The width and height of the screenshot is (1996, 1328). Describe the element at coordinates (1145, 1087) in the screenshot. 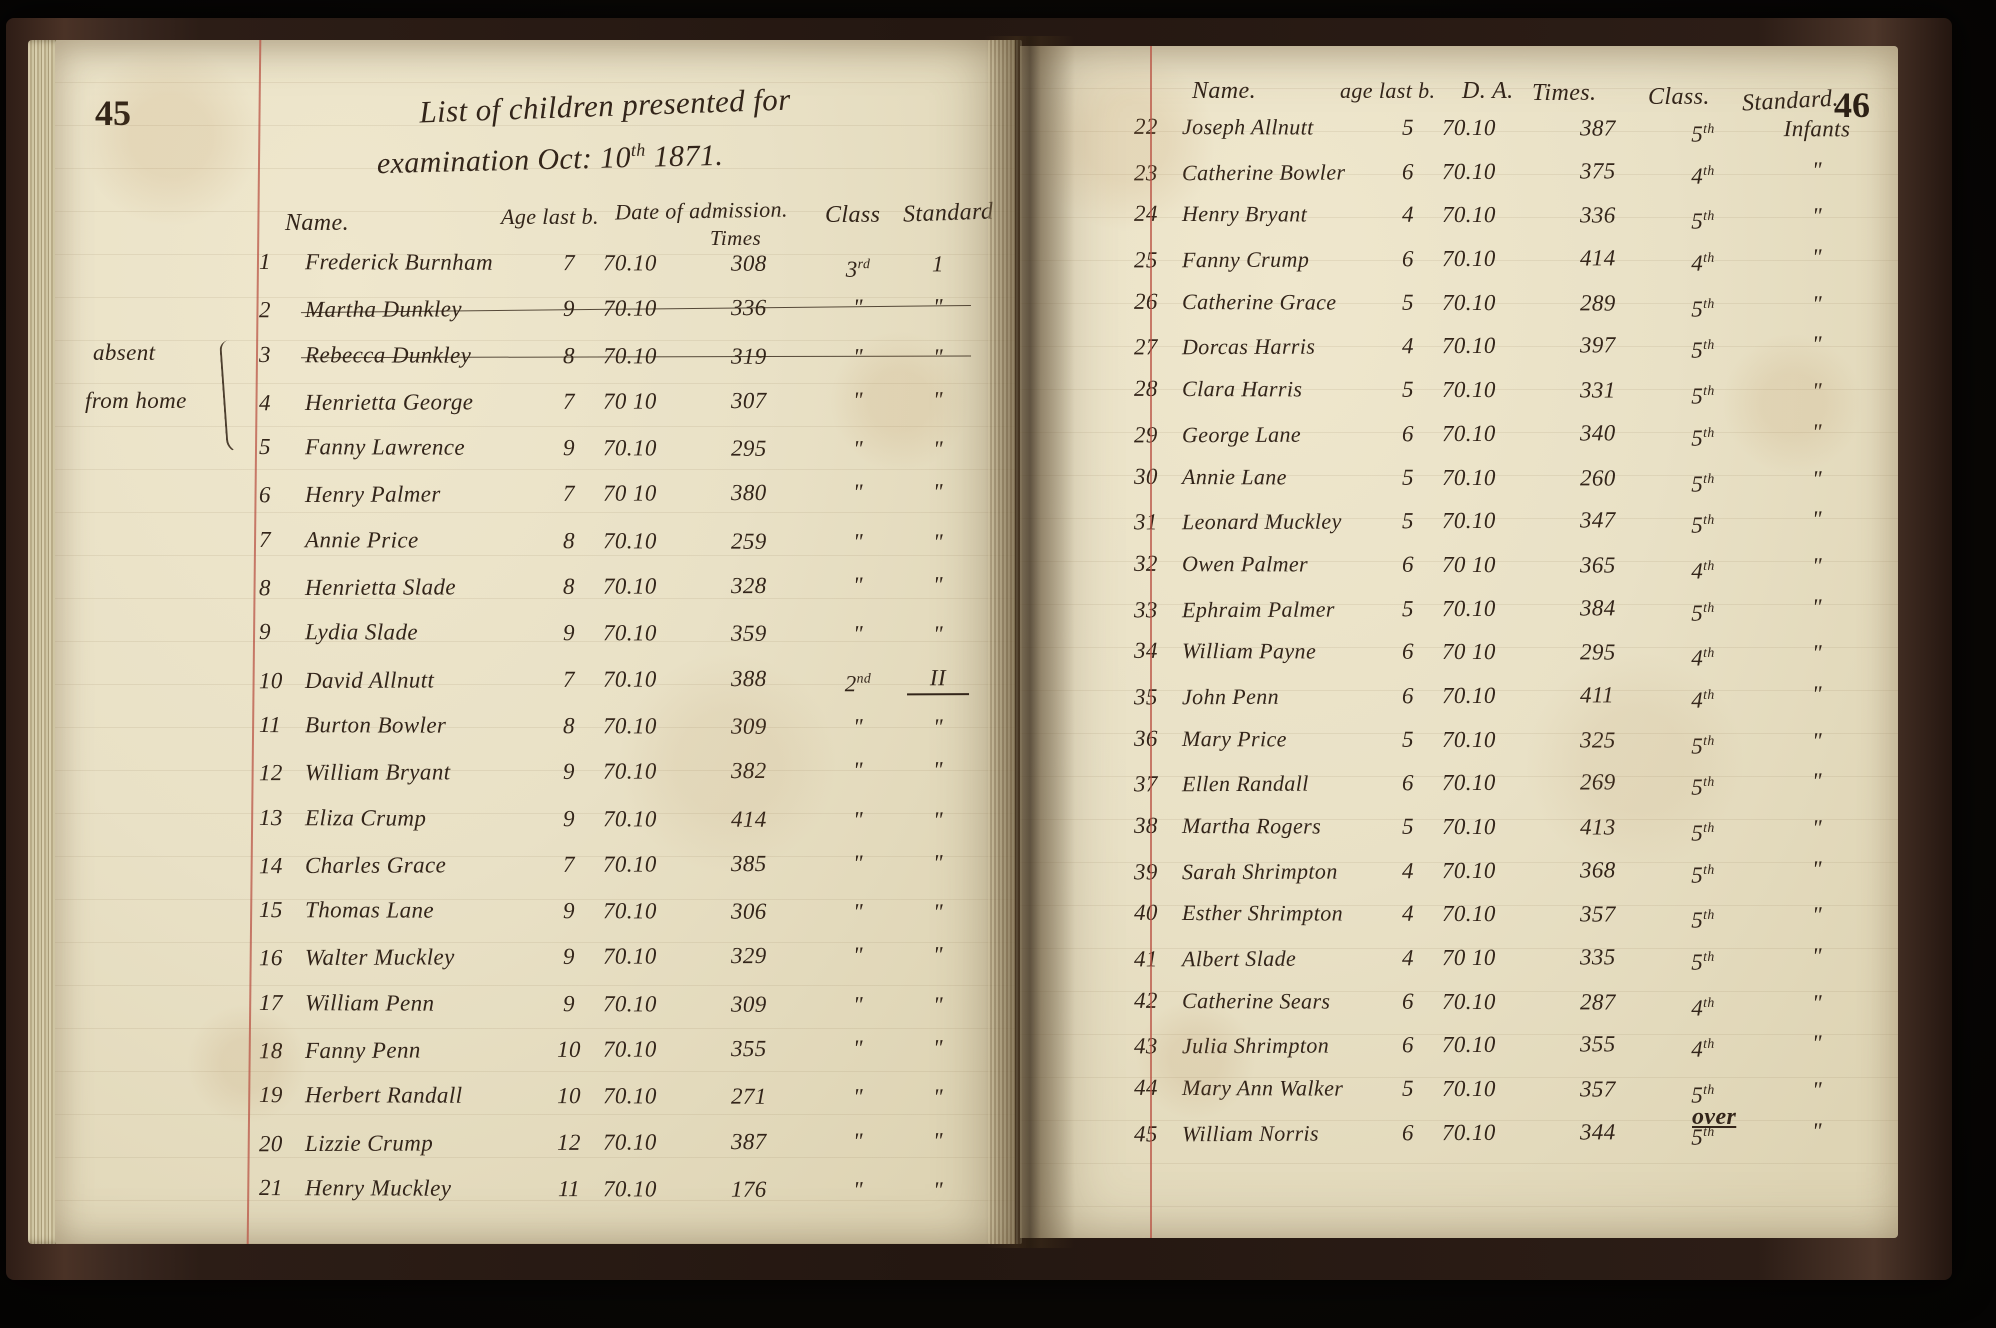

I see `row-number: 44` at that location.